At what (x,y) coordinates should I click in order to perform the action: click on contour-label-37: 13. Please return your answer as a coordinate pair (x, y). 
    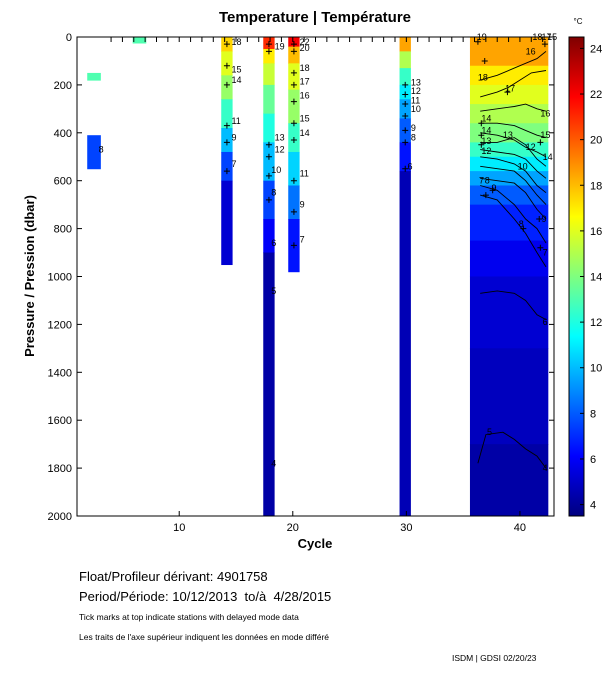
    Looking at the image, I should click on (486, 141).